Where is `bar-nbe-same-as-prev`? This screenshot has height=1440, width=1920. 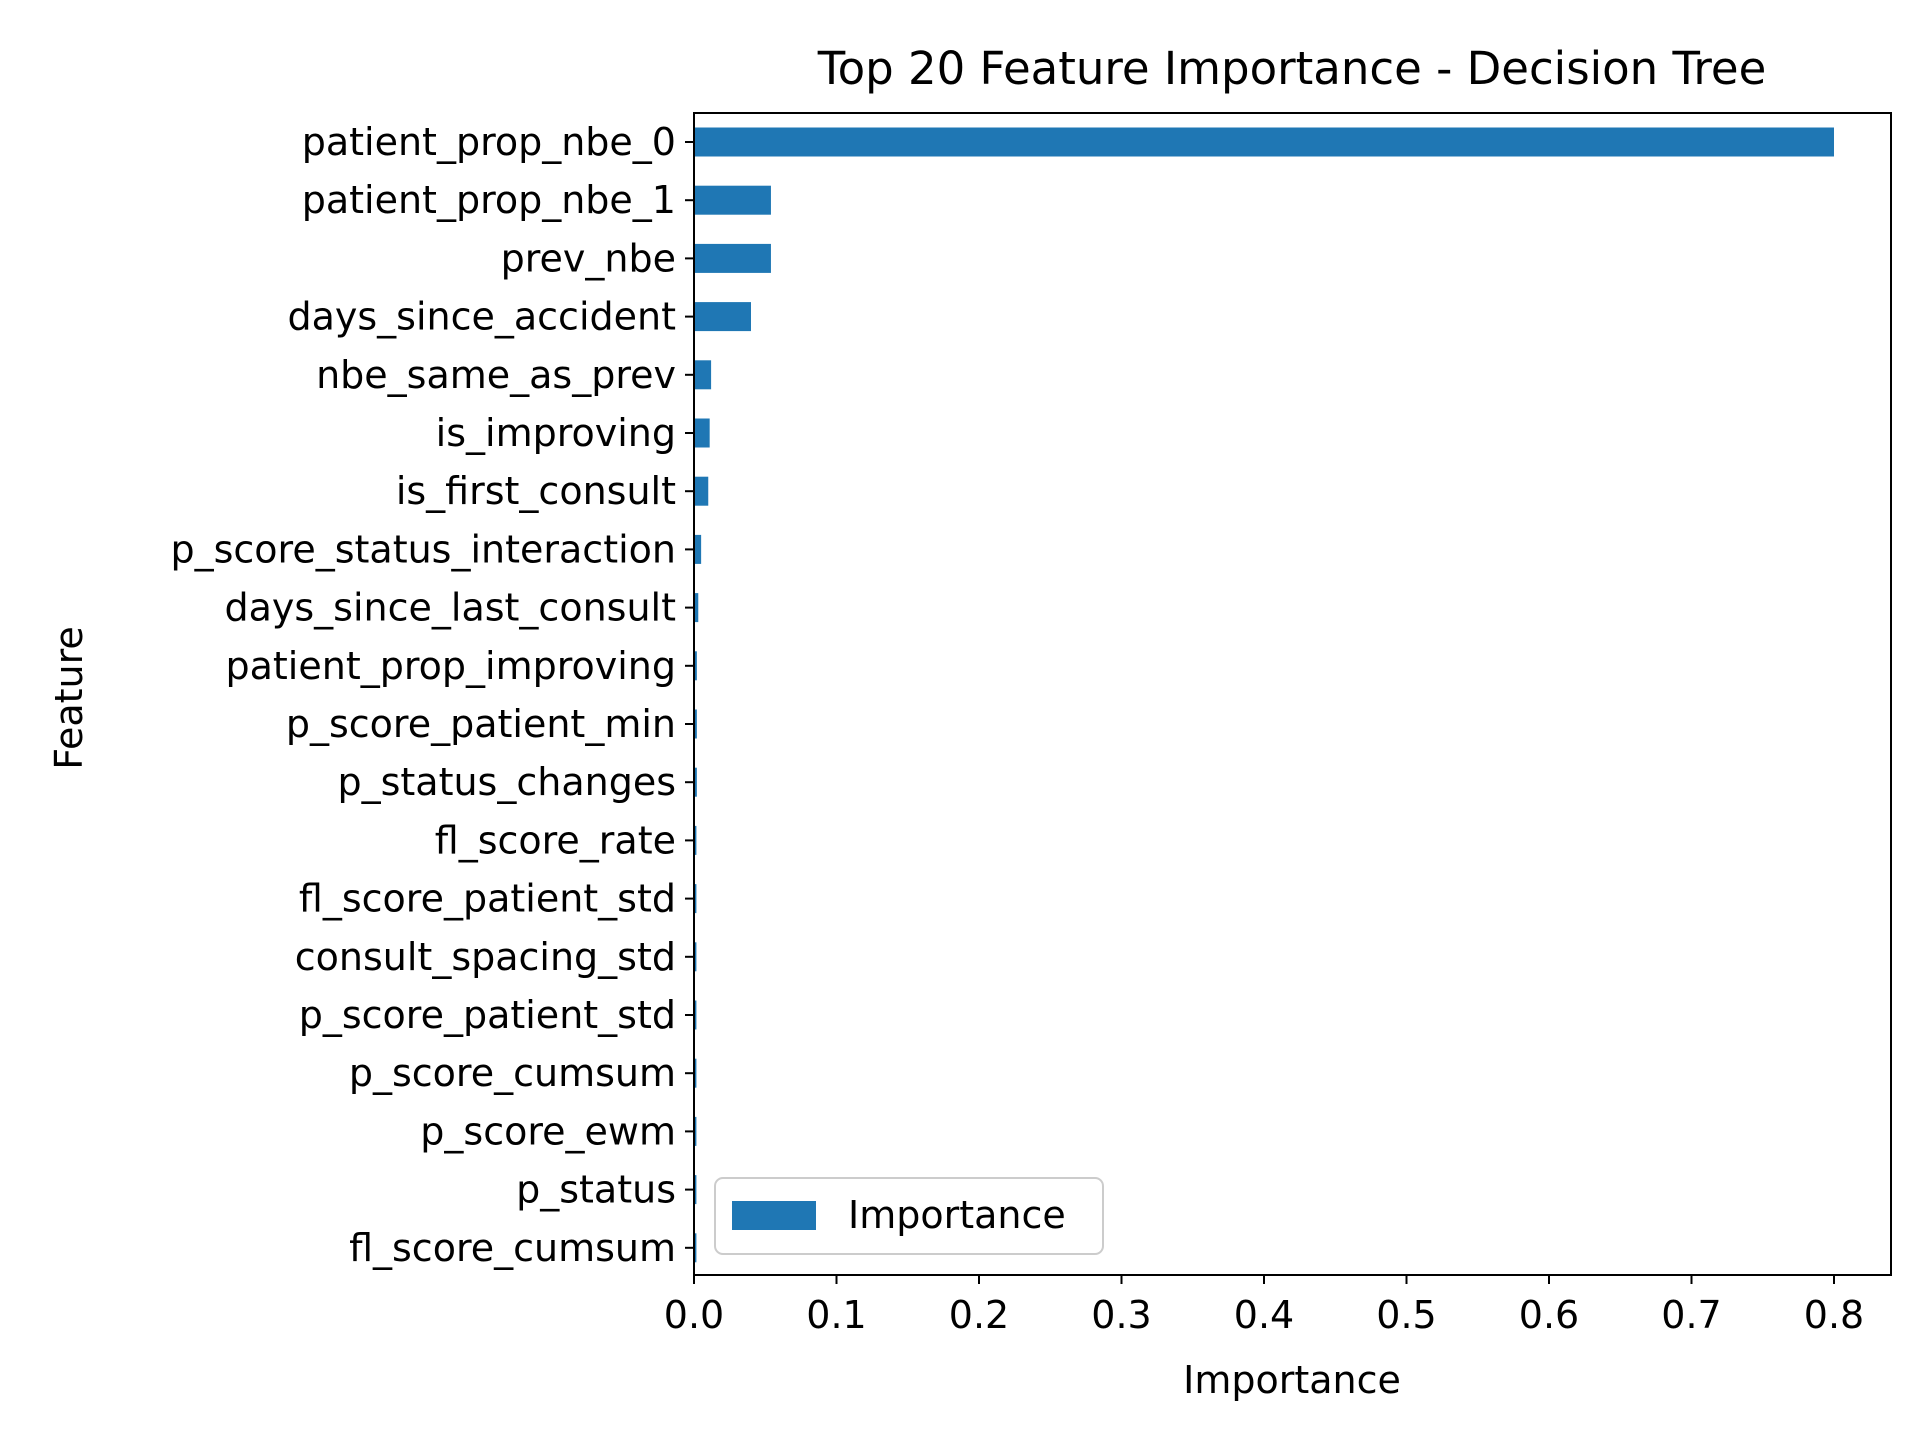 bar-nbe-same-as-prev is located at coordinates (703, 375).